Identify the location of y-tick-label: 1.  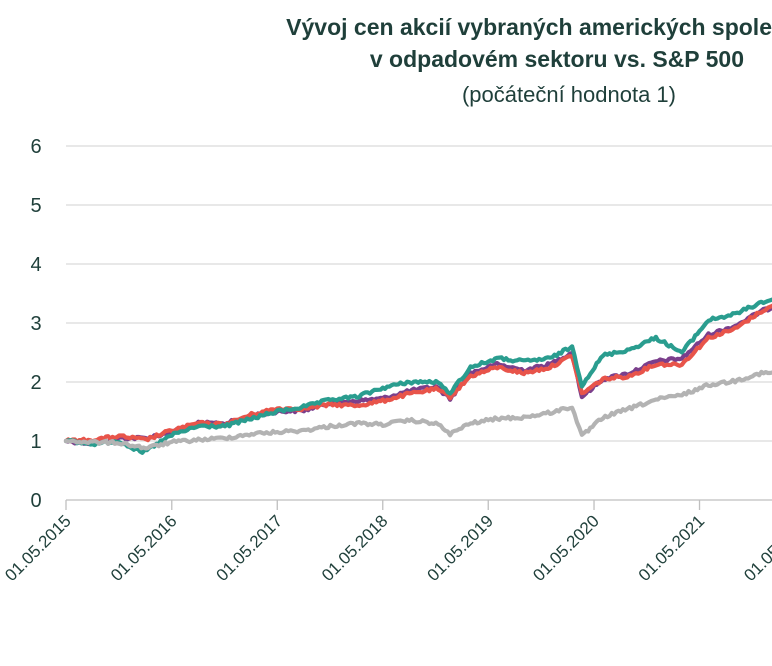
(35, 442).